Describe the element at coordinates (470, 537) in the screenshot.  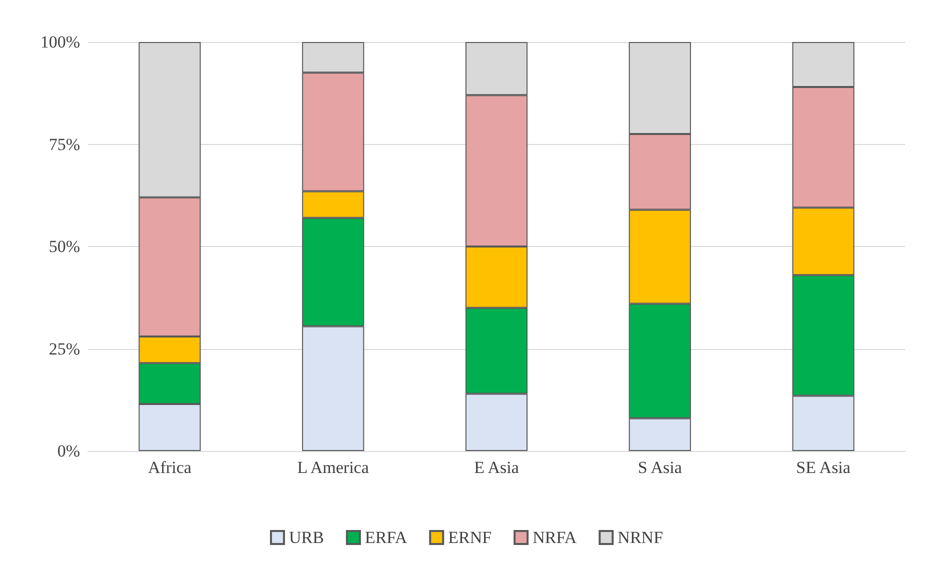
I see `legend-label: ERNF` at that location.